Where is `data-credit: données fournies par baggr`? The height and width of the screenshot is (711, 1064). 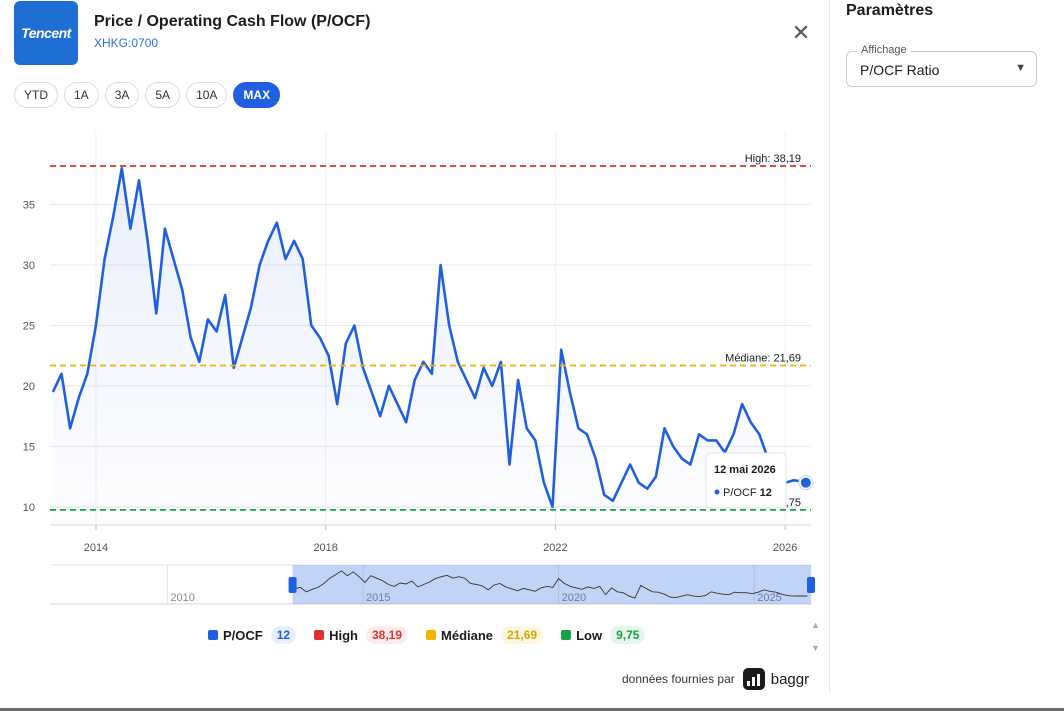
data-credit: données fournies par baggr is located at coordinates (715, 679).